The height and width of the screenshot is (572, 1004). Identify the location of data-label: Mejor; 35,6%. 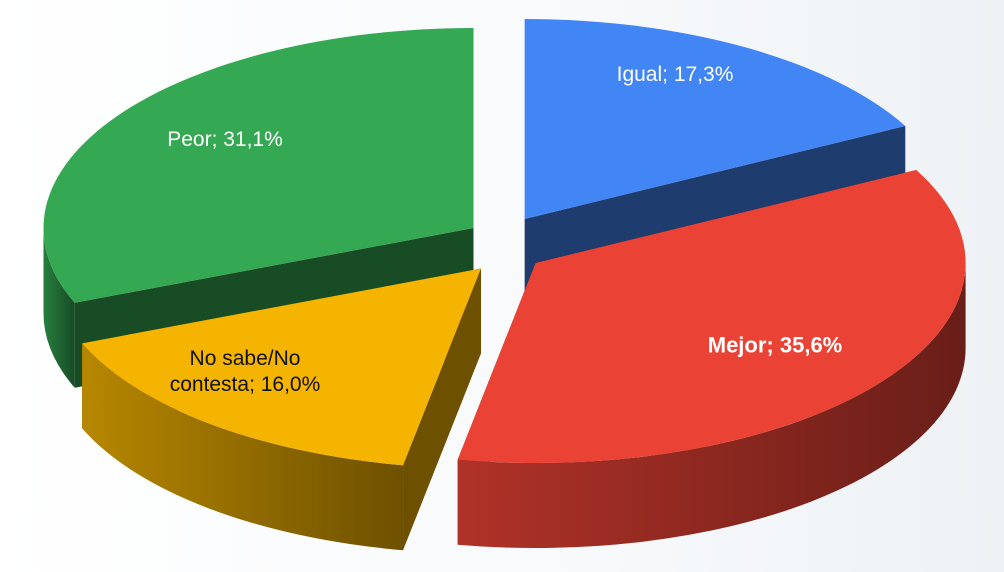
(775, 345).